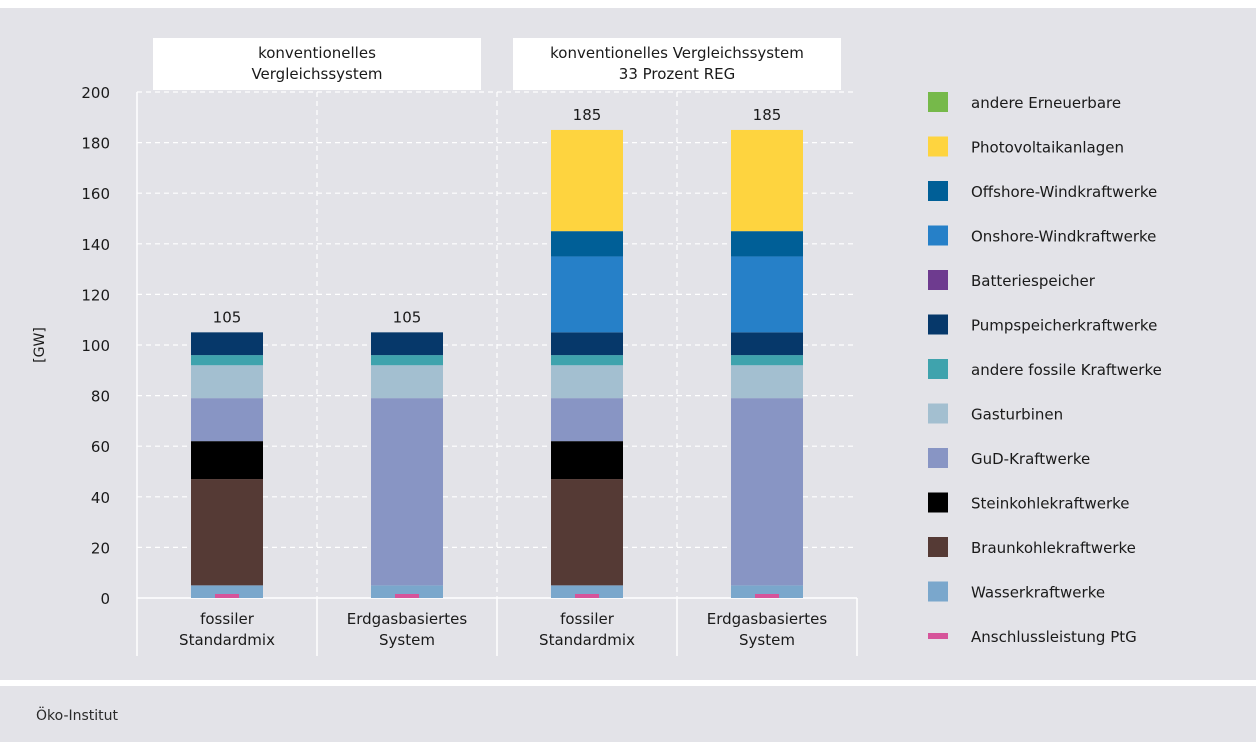  I want to click on legend-label: andere fossile Kraftwerke, so click(1066, 370).